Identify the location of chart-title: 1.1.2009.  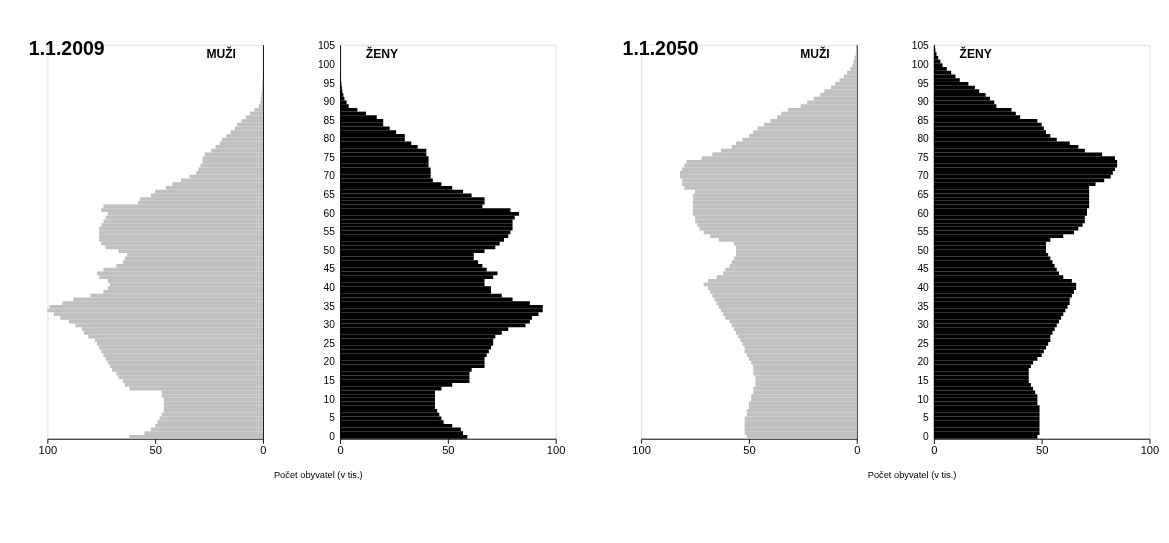
(66, 47).